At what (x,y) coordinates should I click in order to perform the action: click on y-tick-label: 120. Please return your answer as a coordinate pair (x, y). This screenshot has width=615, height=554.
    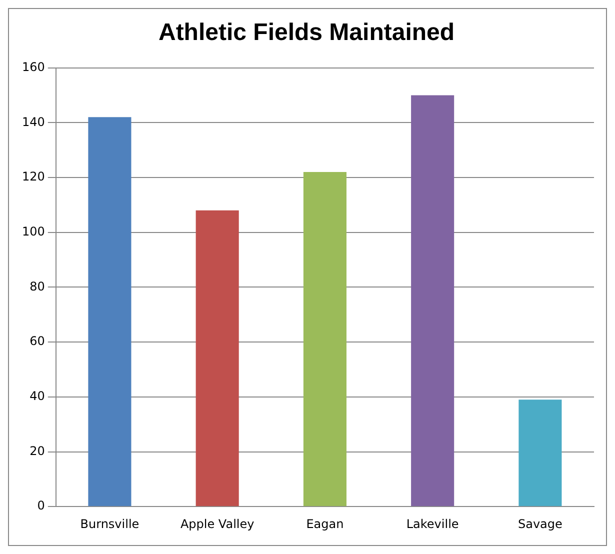
    Looking at the image, I should click on (33, 177).